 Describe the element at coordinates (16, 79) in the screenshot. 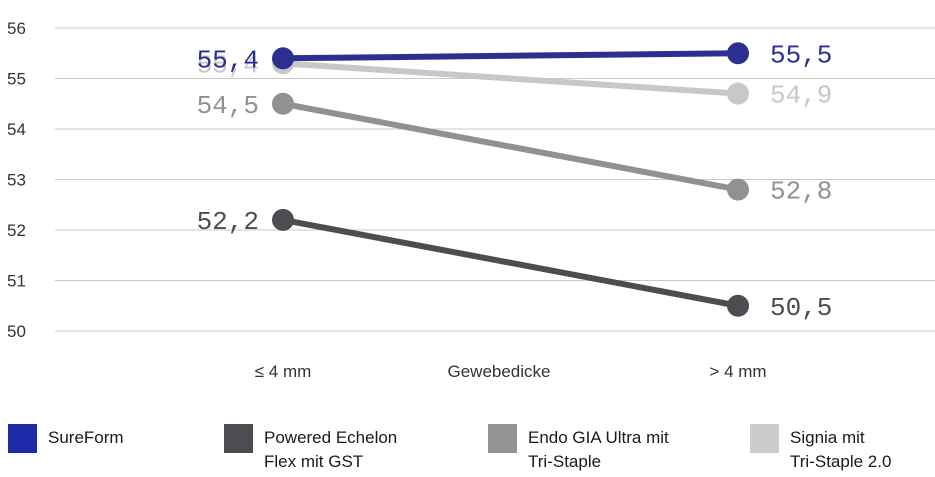

I see `y-tick-label: 55` at that location.